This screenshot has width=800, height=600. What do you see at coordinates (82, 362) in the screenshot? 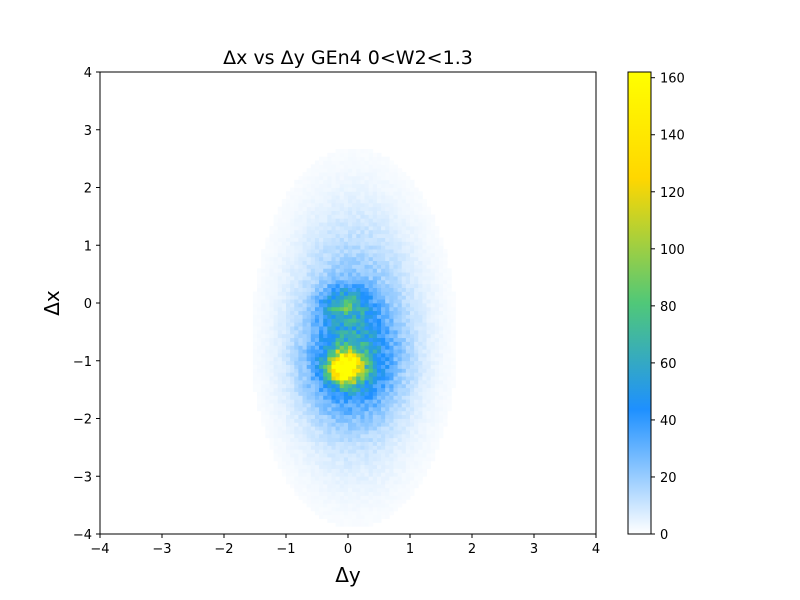
I see `tick-label: −1` at bounding box center [82, 362].